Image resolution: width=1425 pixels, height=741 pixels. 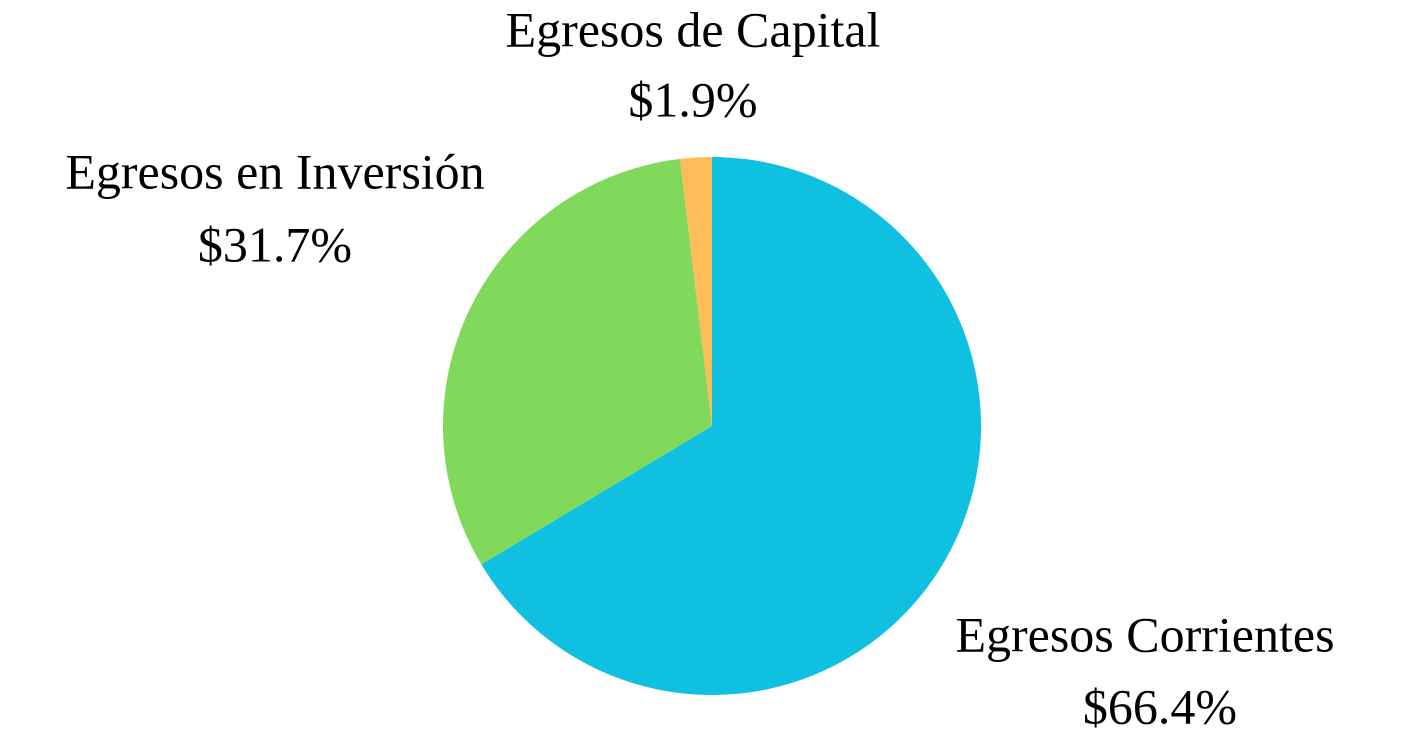 What do you see at coordinates (1144, 634) in the screenshot?
I see `slice-label: Egresos Corrientes` at bounding box center [1144, 634].